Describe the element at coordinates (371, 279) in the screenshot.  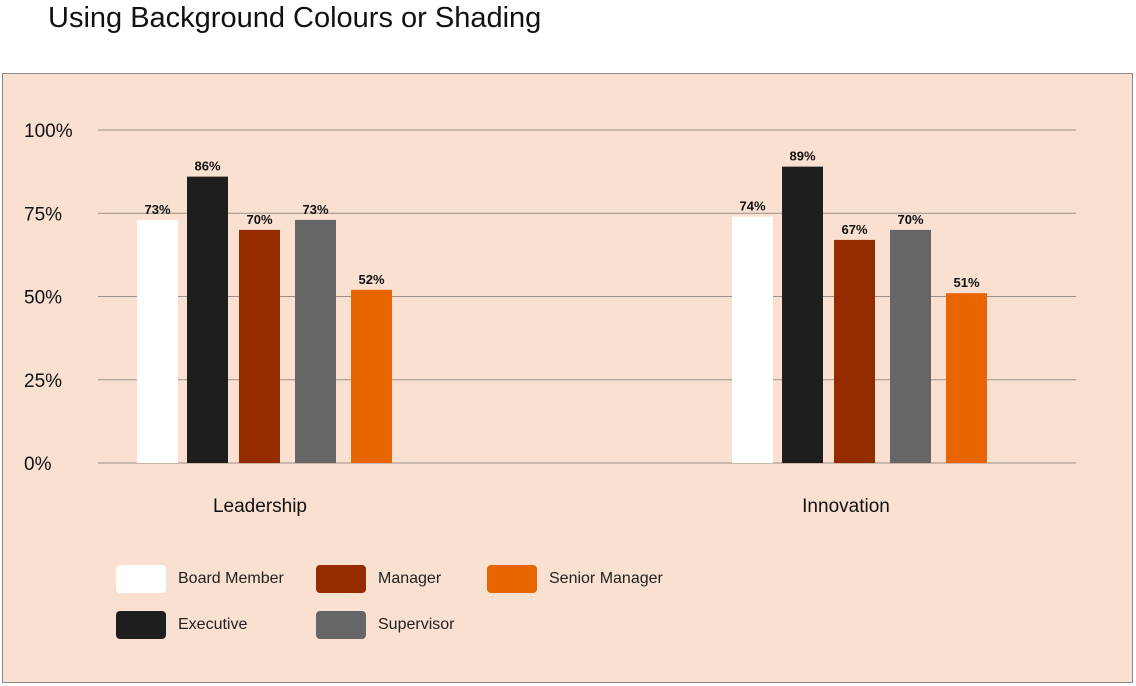
I see `data-label: 52%` at that location.